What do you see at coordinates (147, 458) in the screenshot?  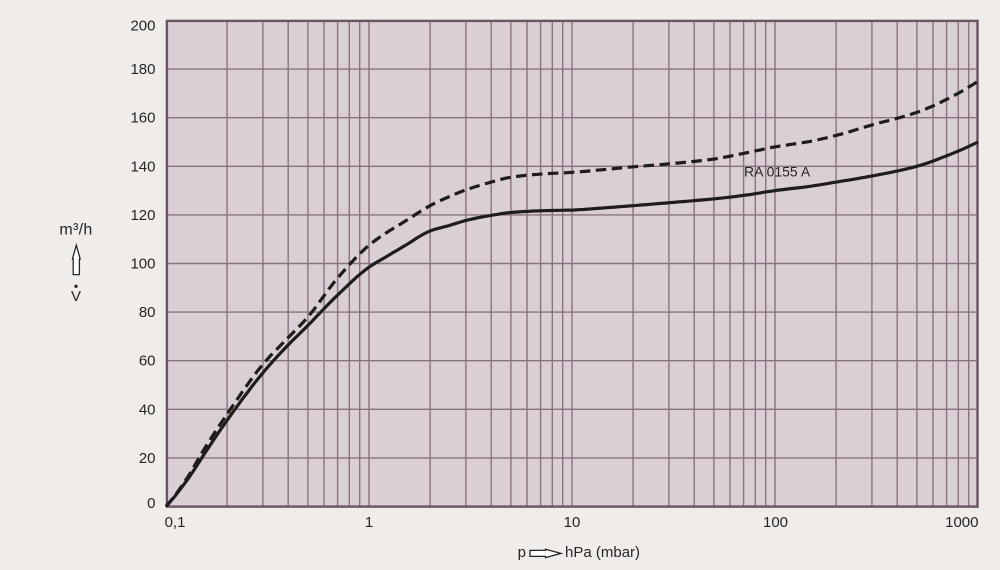 I see `svg-text: 20` at bounding box center [147, 458].